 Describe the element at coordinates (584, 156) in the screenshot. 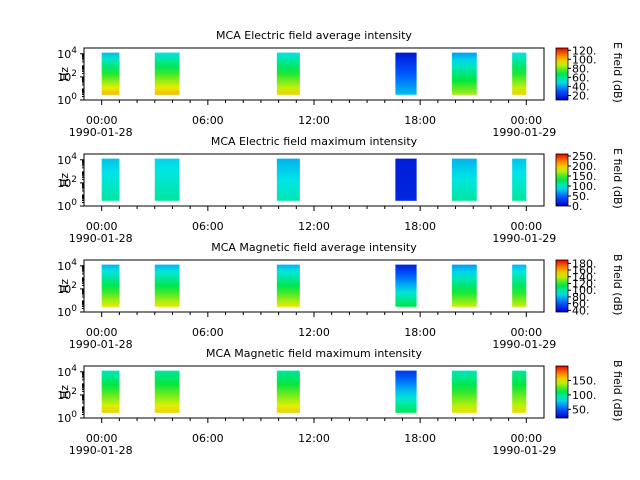

I see `colorbar-tick-label: 250.` at that location.